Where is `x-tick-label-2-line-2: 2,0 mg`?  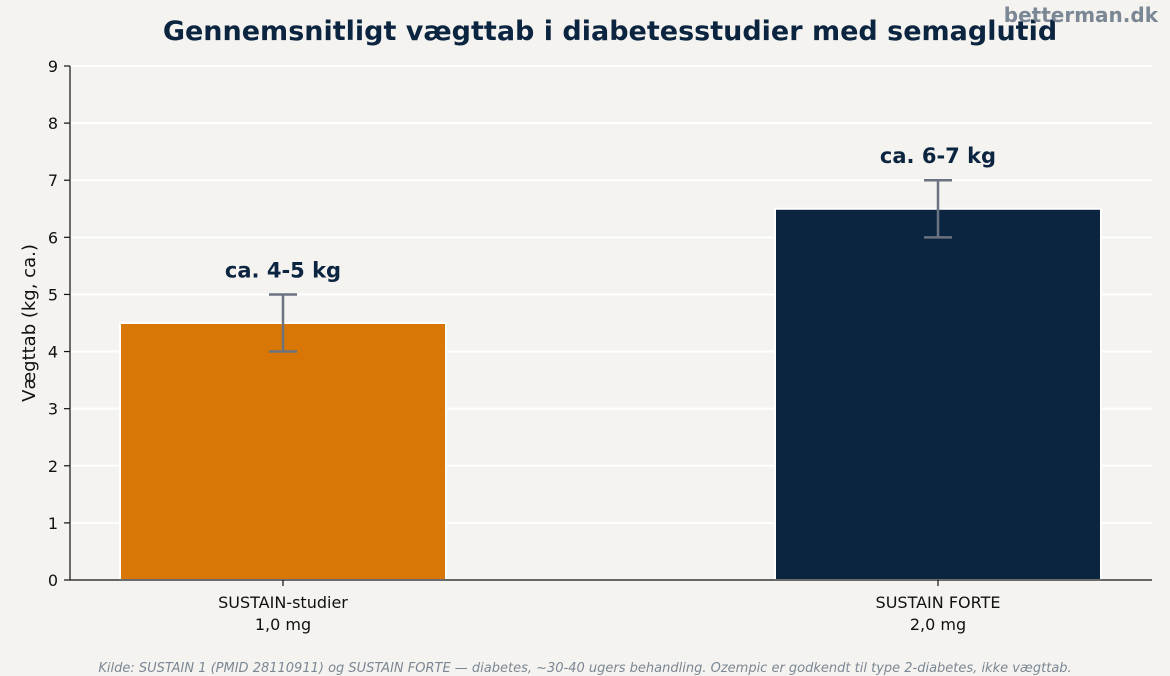
x-tick-label-2-line-2: 2,0 mg is located at coordinates (938, 624).